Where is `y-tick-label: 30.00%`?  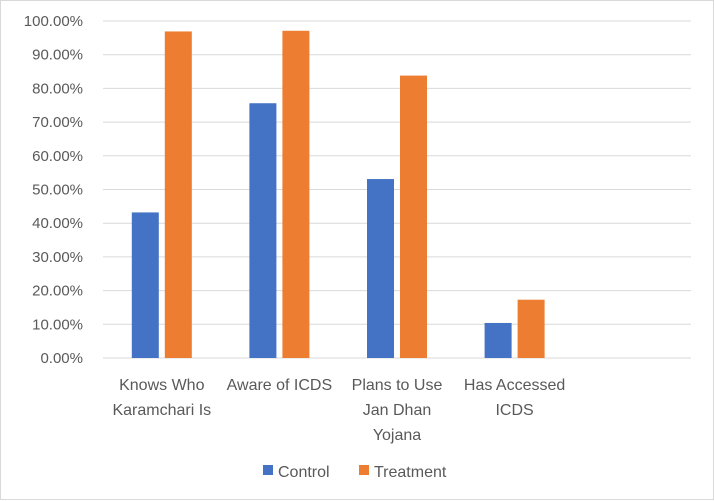
y-tick-label: 30.00% is located at coordinates (57, 257).